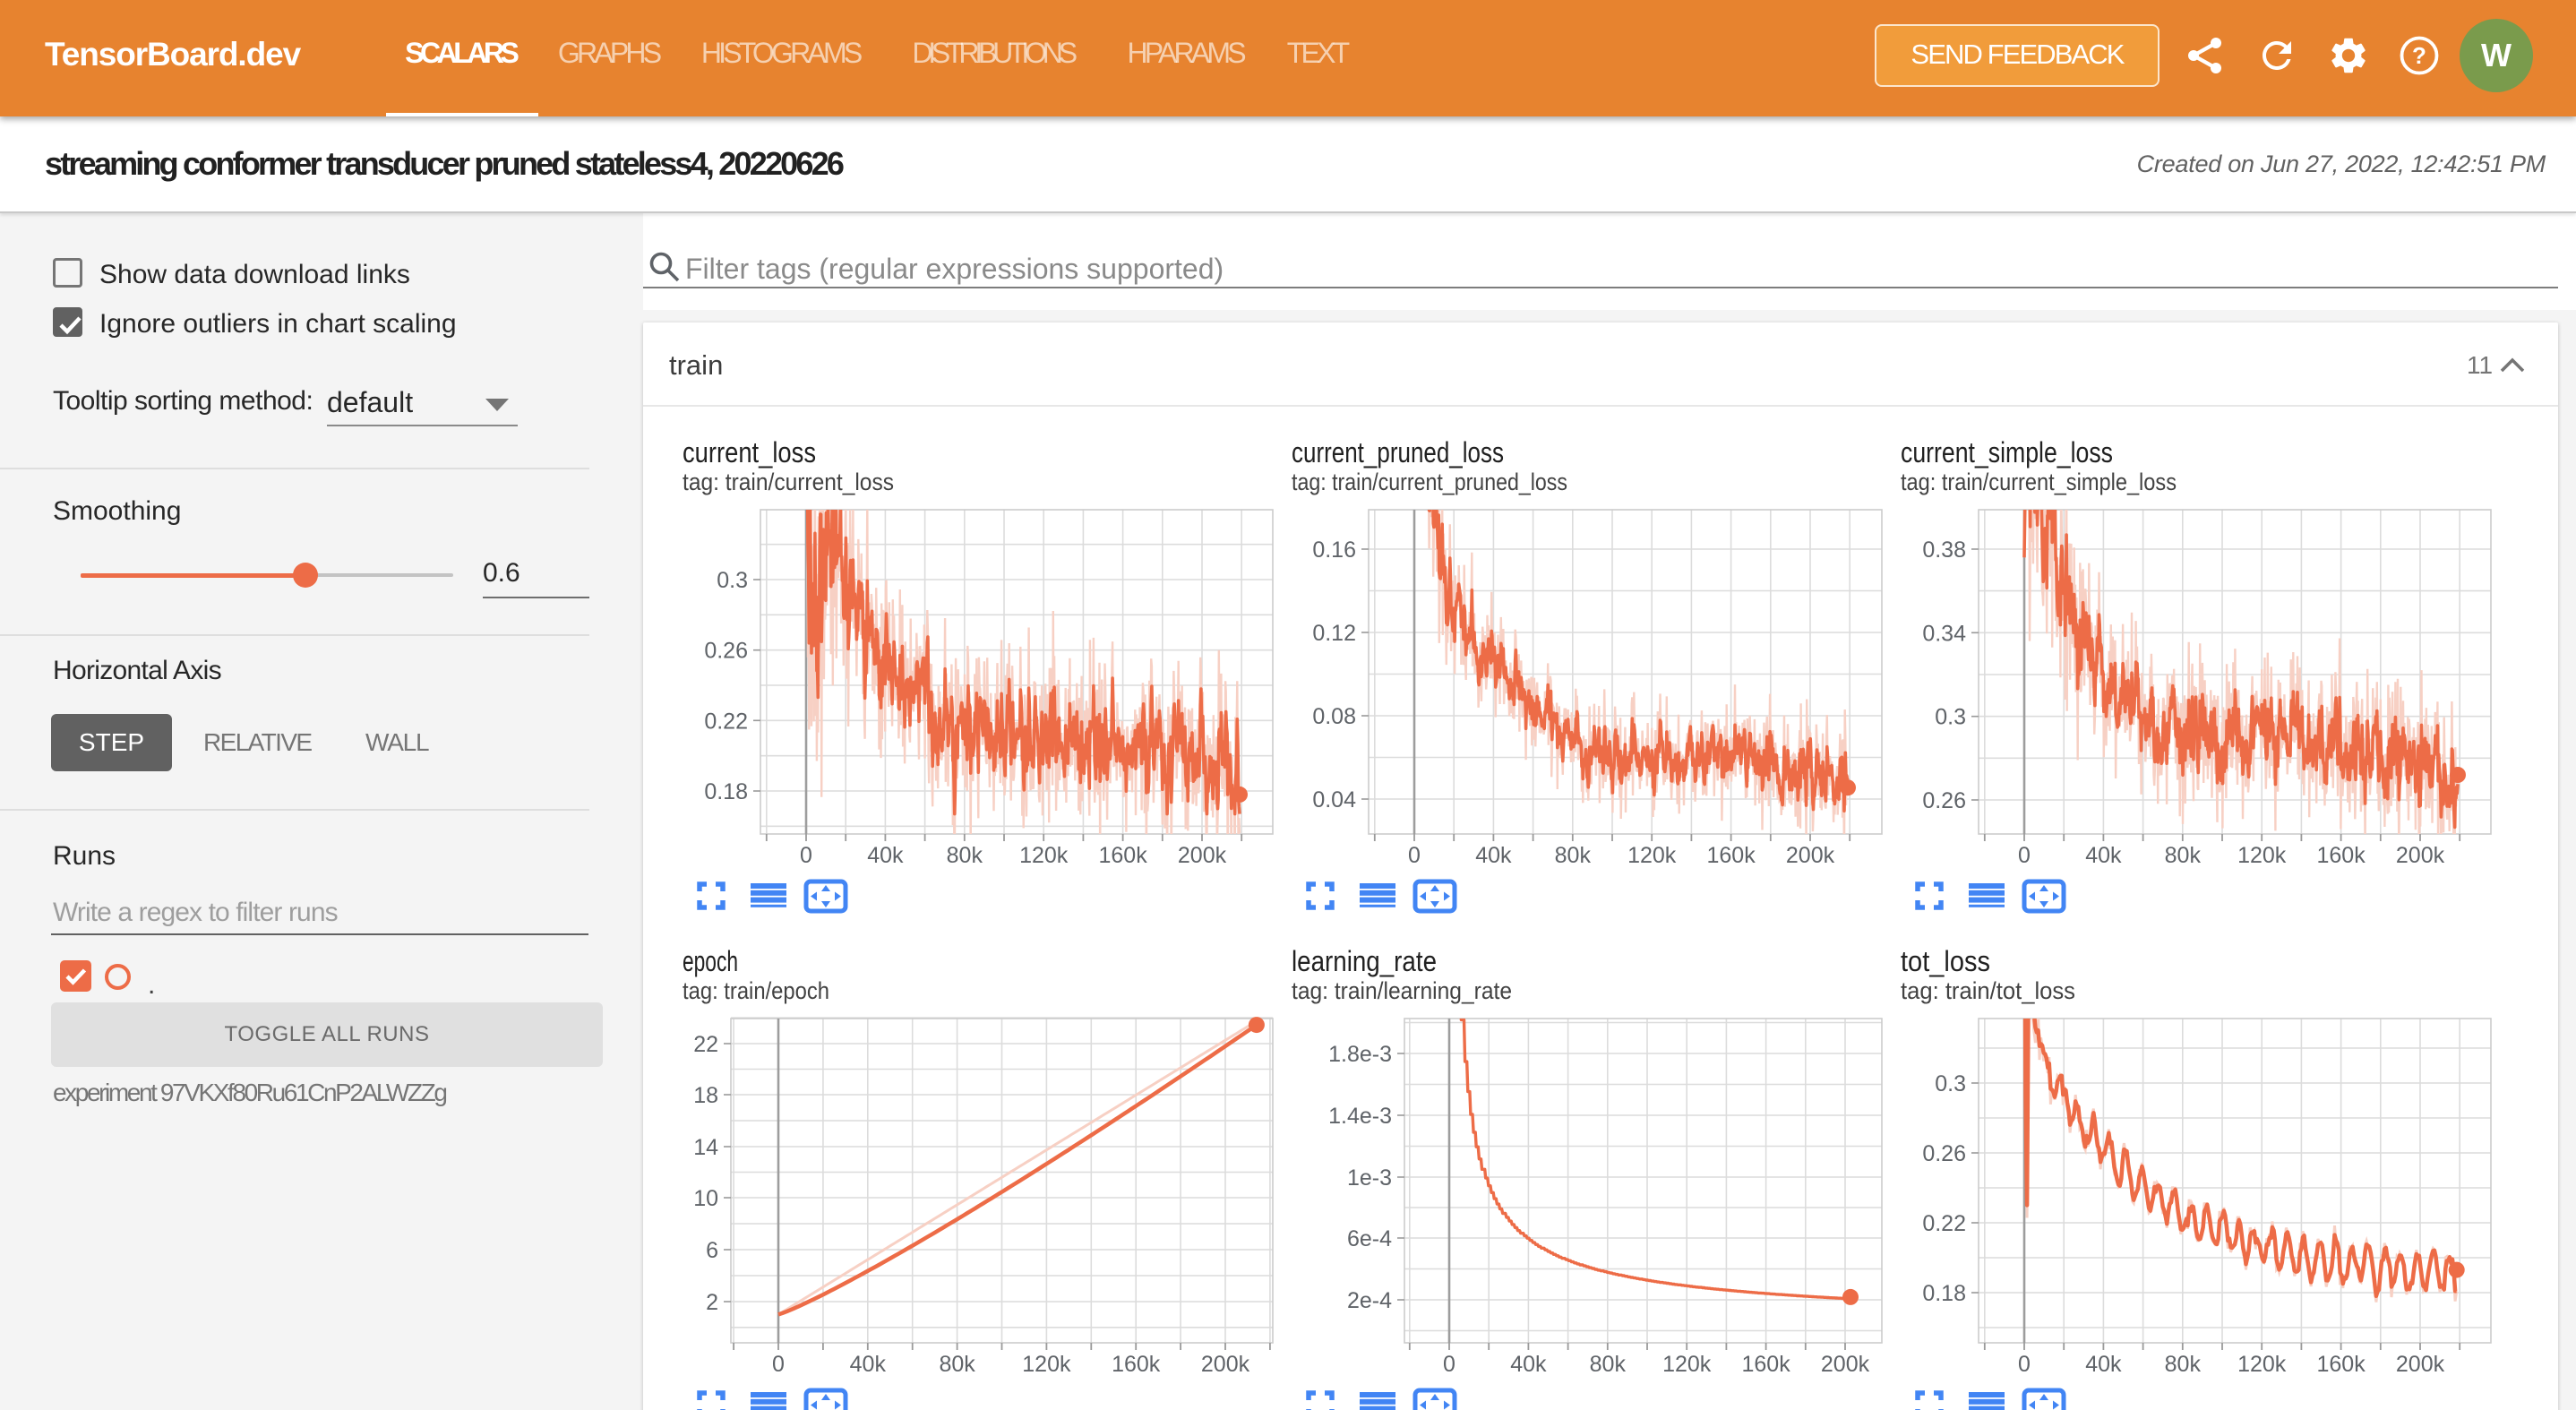 The height and width of the screenshot is (1410, 2576). Describe the element at coordinates (1360, 1116) in the screenshot. I see `svg-text: 1.4e-3` at that location.